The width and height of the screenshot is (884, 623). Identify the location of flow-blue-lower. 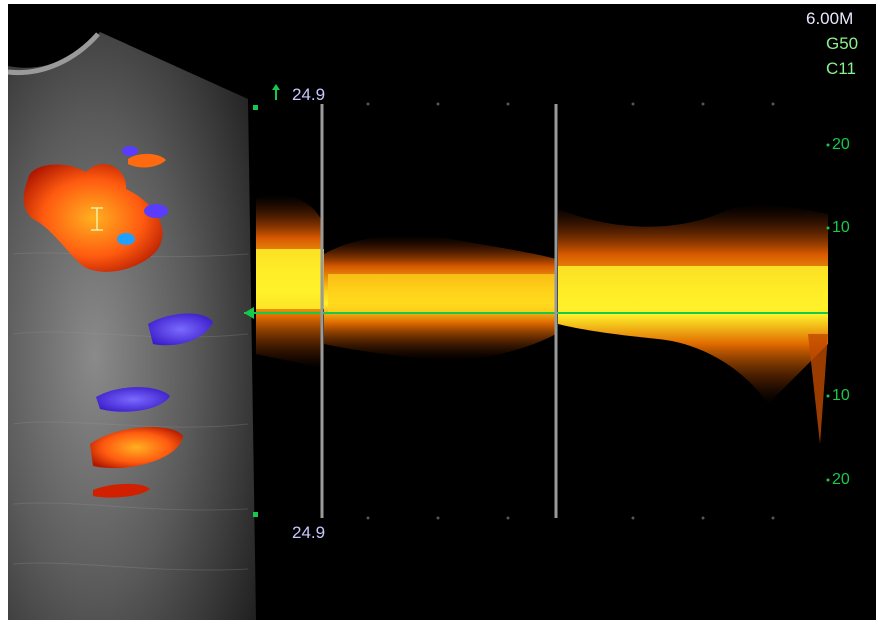
(133, 399).